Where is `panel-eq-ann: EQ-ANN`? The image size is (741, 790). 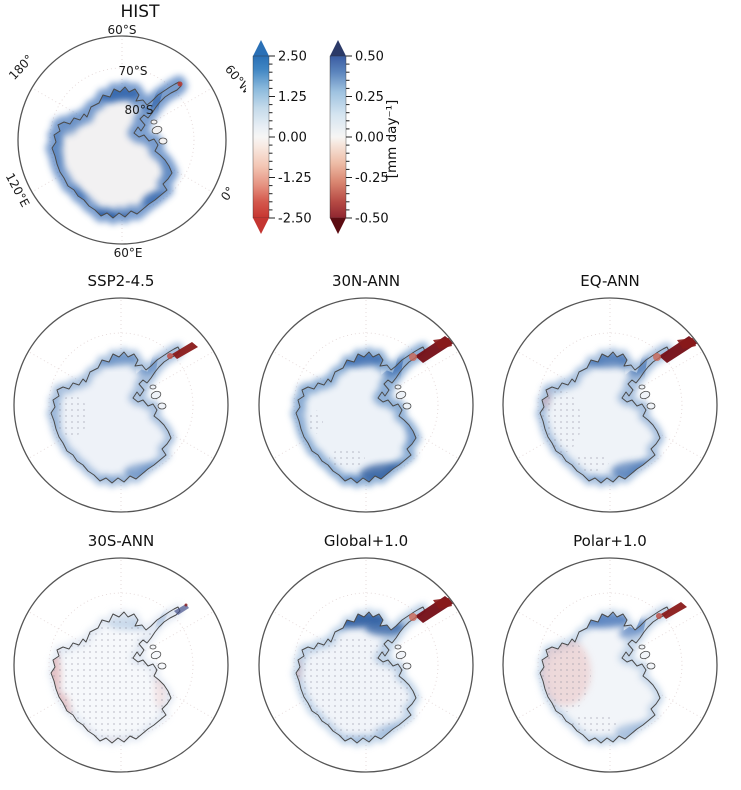 panel-eq-ann: EQ-ANN is located at coordinates (610, 392).